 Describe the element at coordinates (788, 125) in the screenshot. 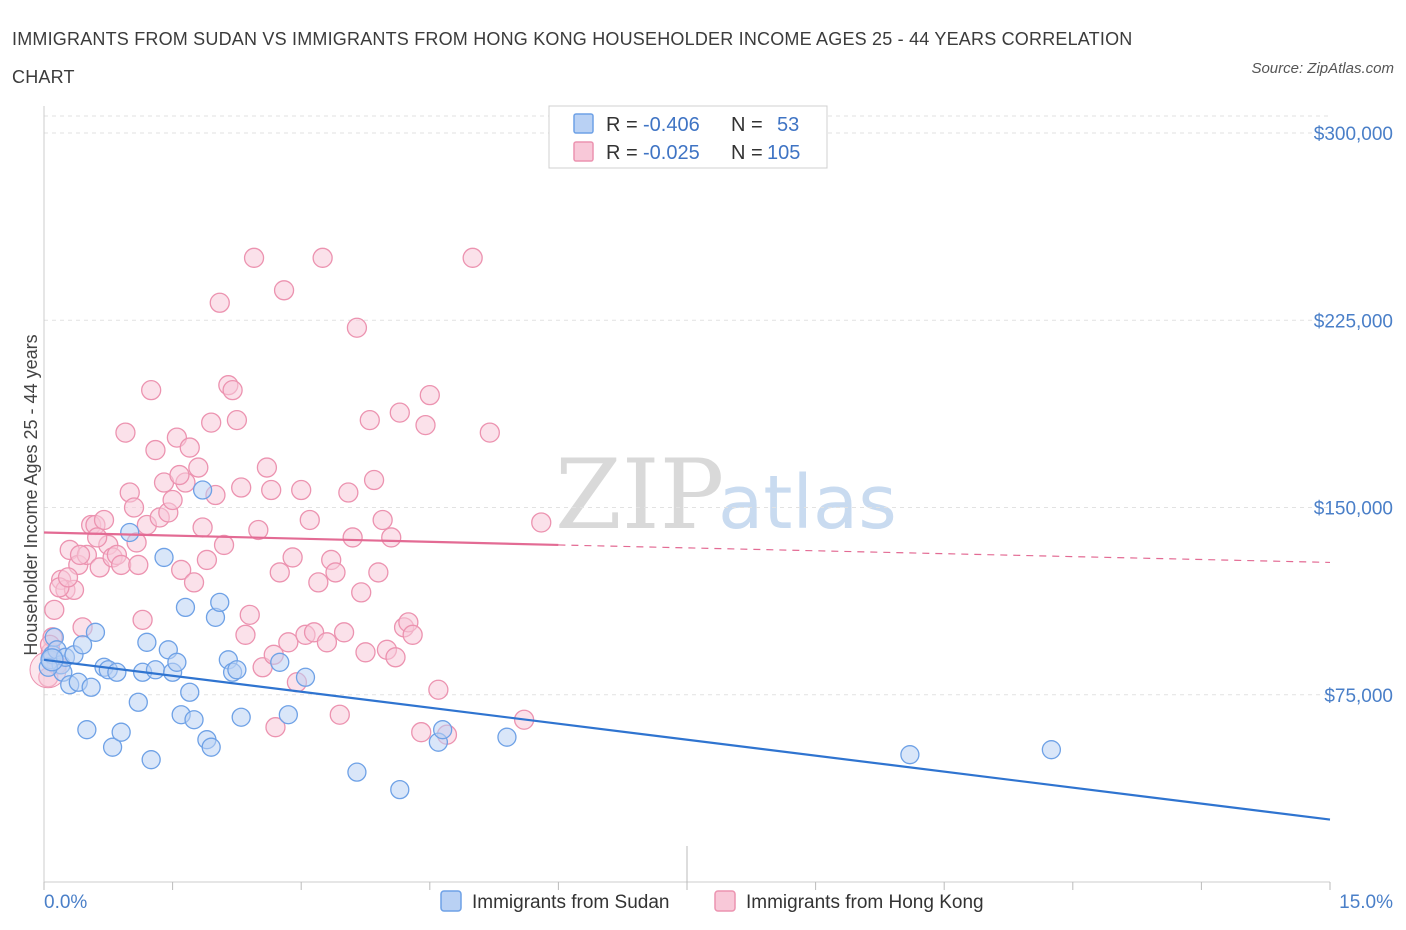

I see `sudan-n-value: 53` at that location.